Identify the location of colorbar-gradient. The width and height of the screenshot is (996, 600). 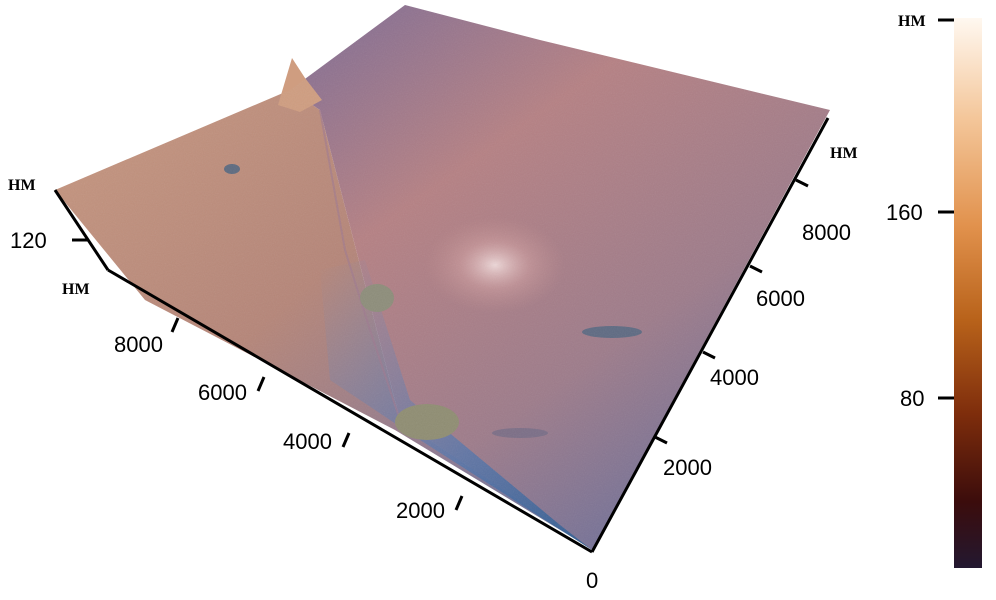
(968, 293).